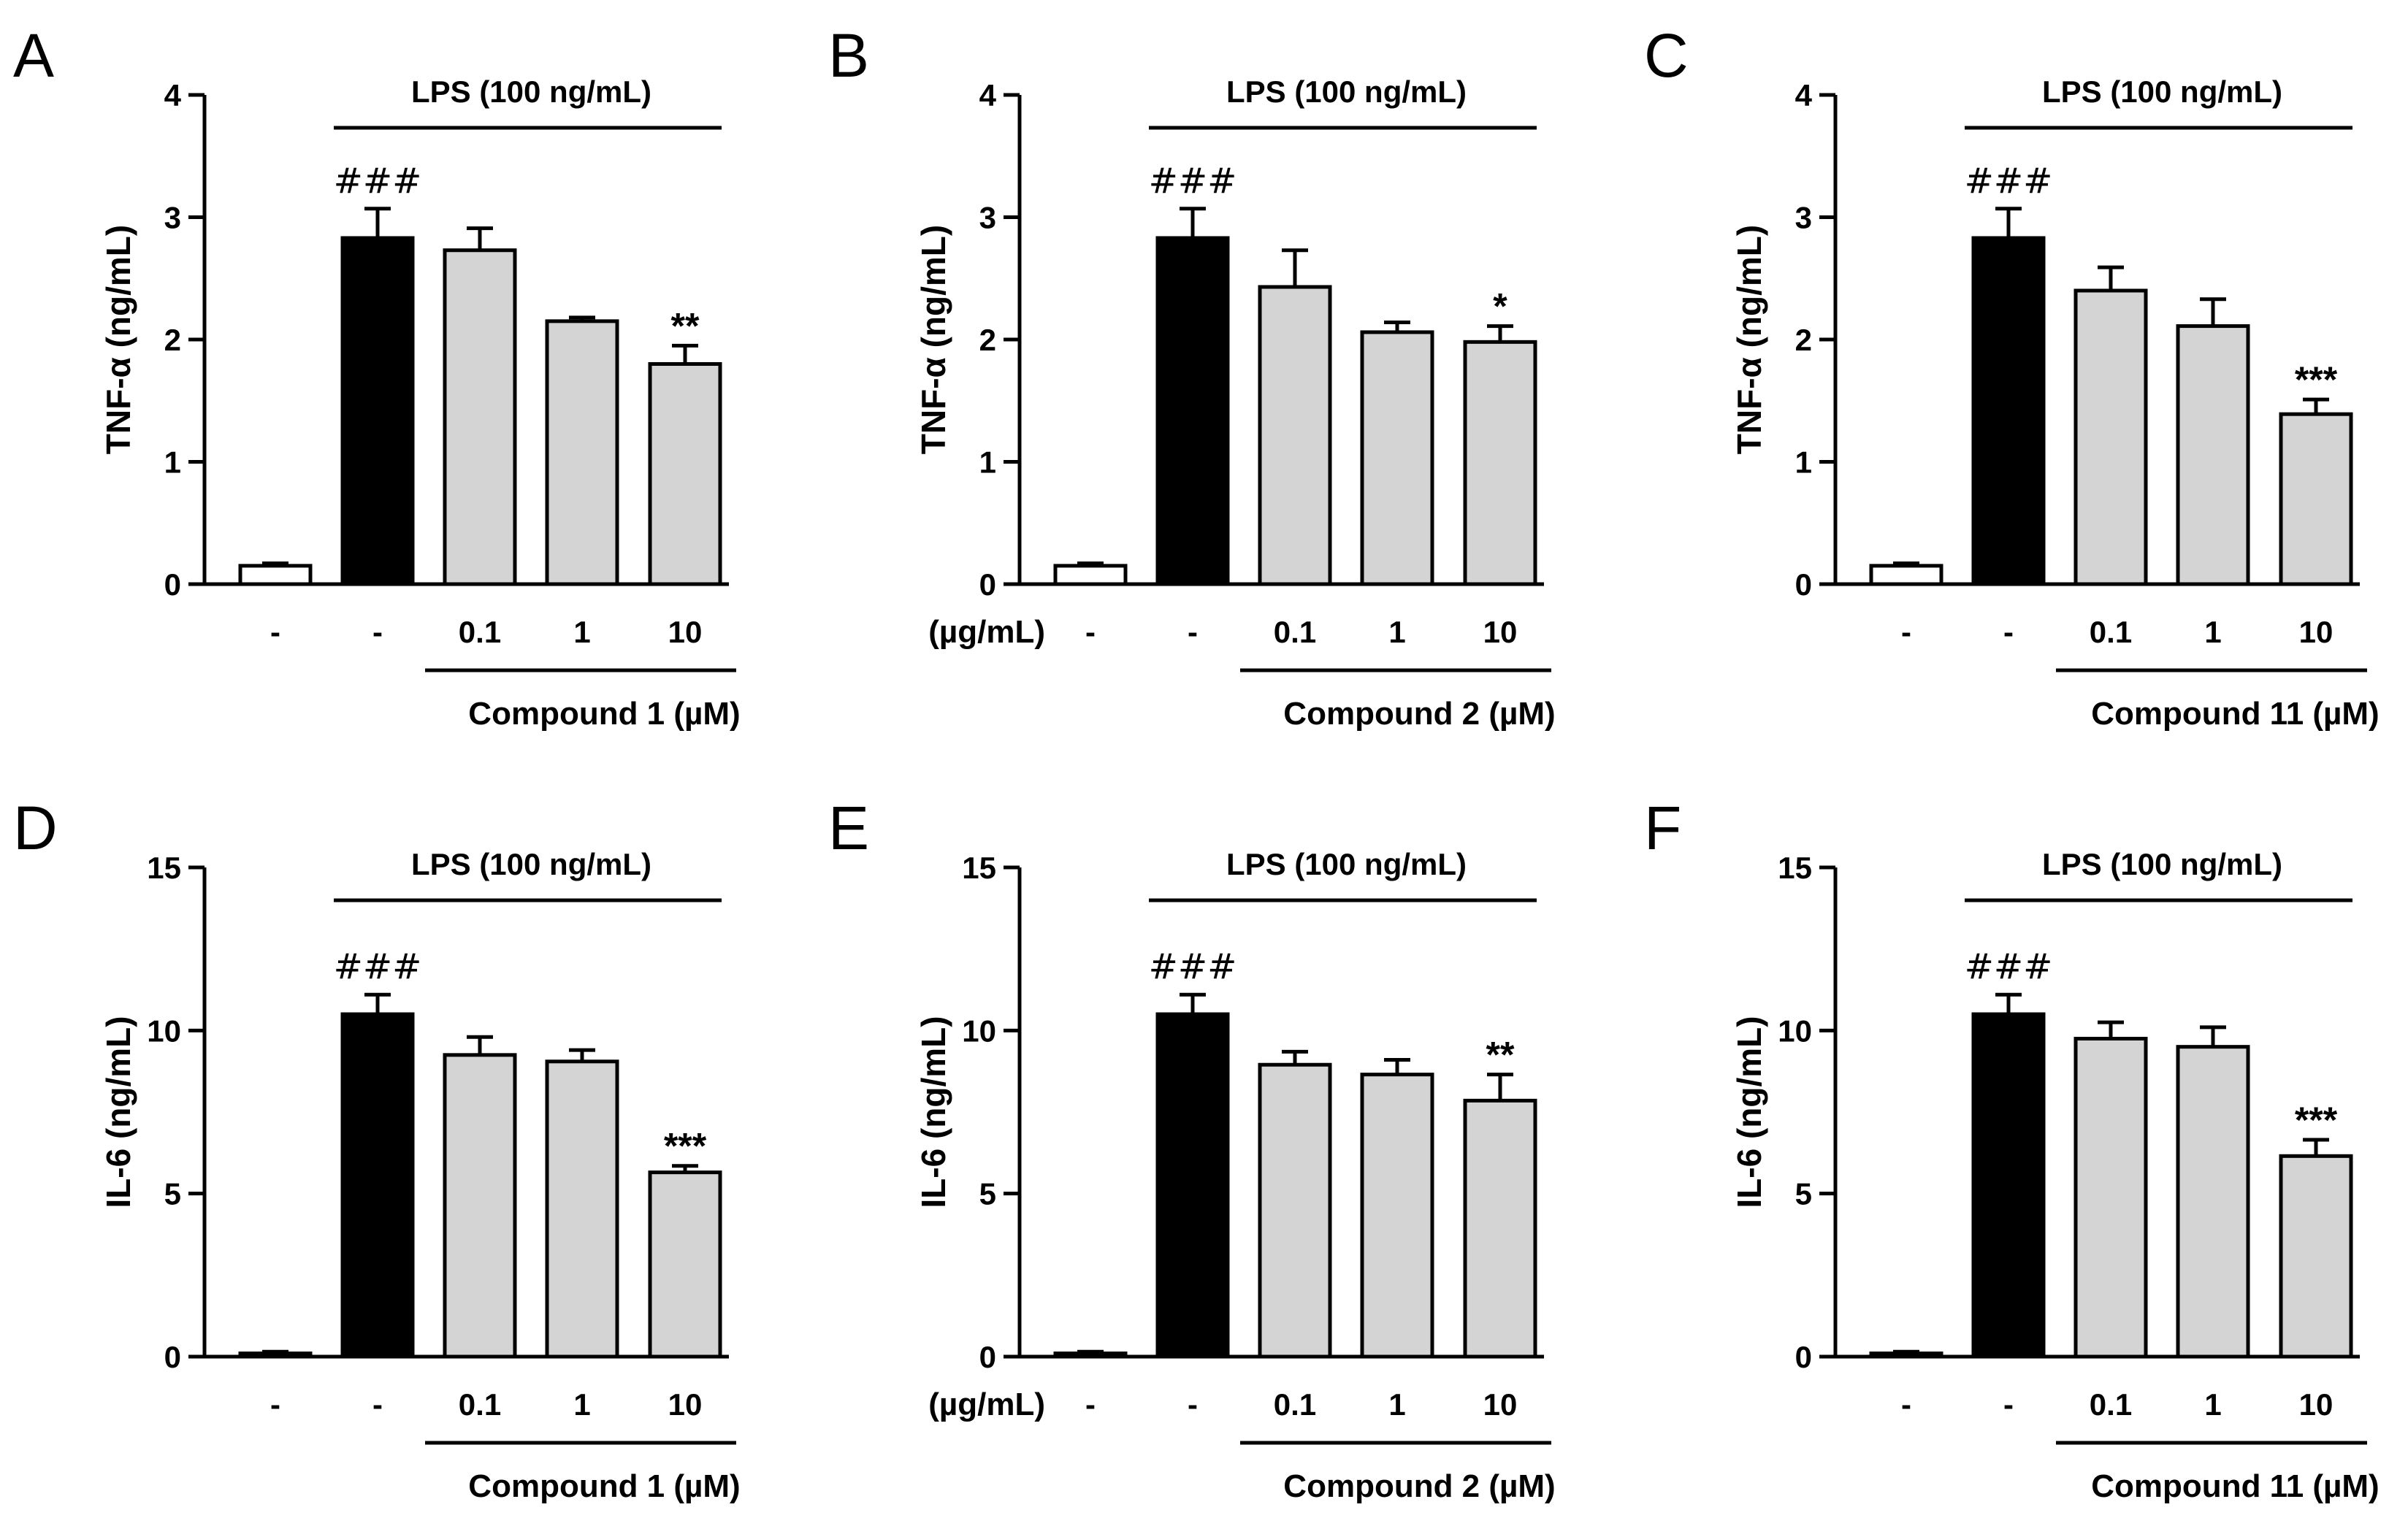 The image size is (2408, 1518). I want to click on panel-letter: D, so click(35, 828).